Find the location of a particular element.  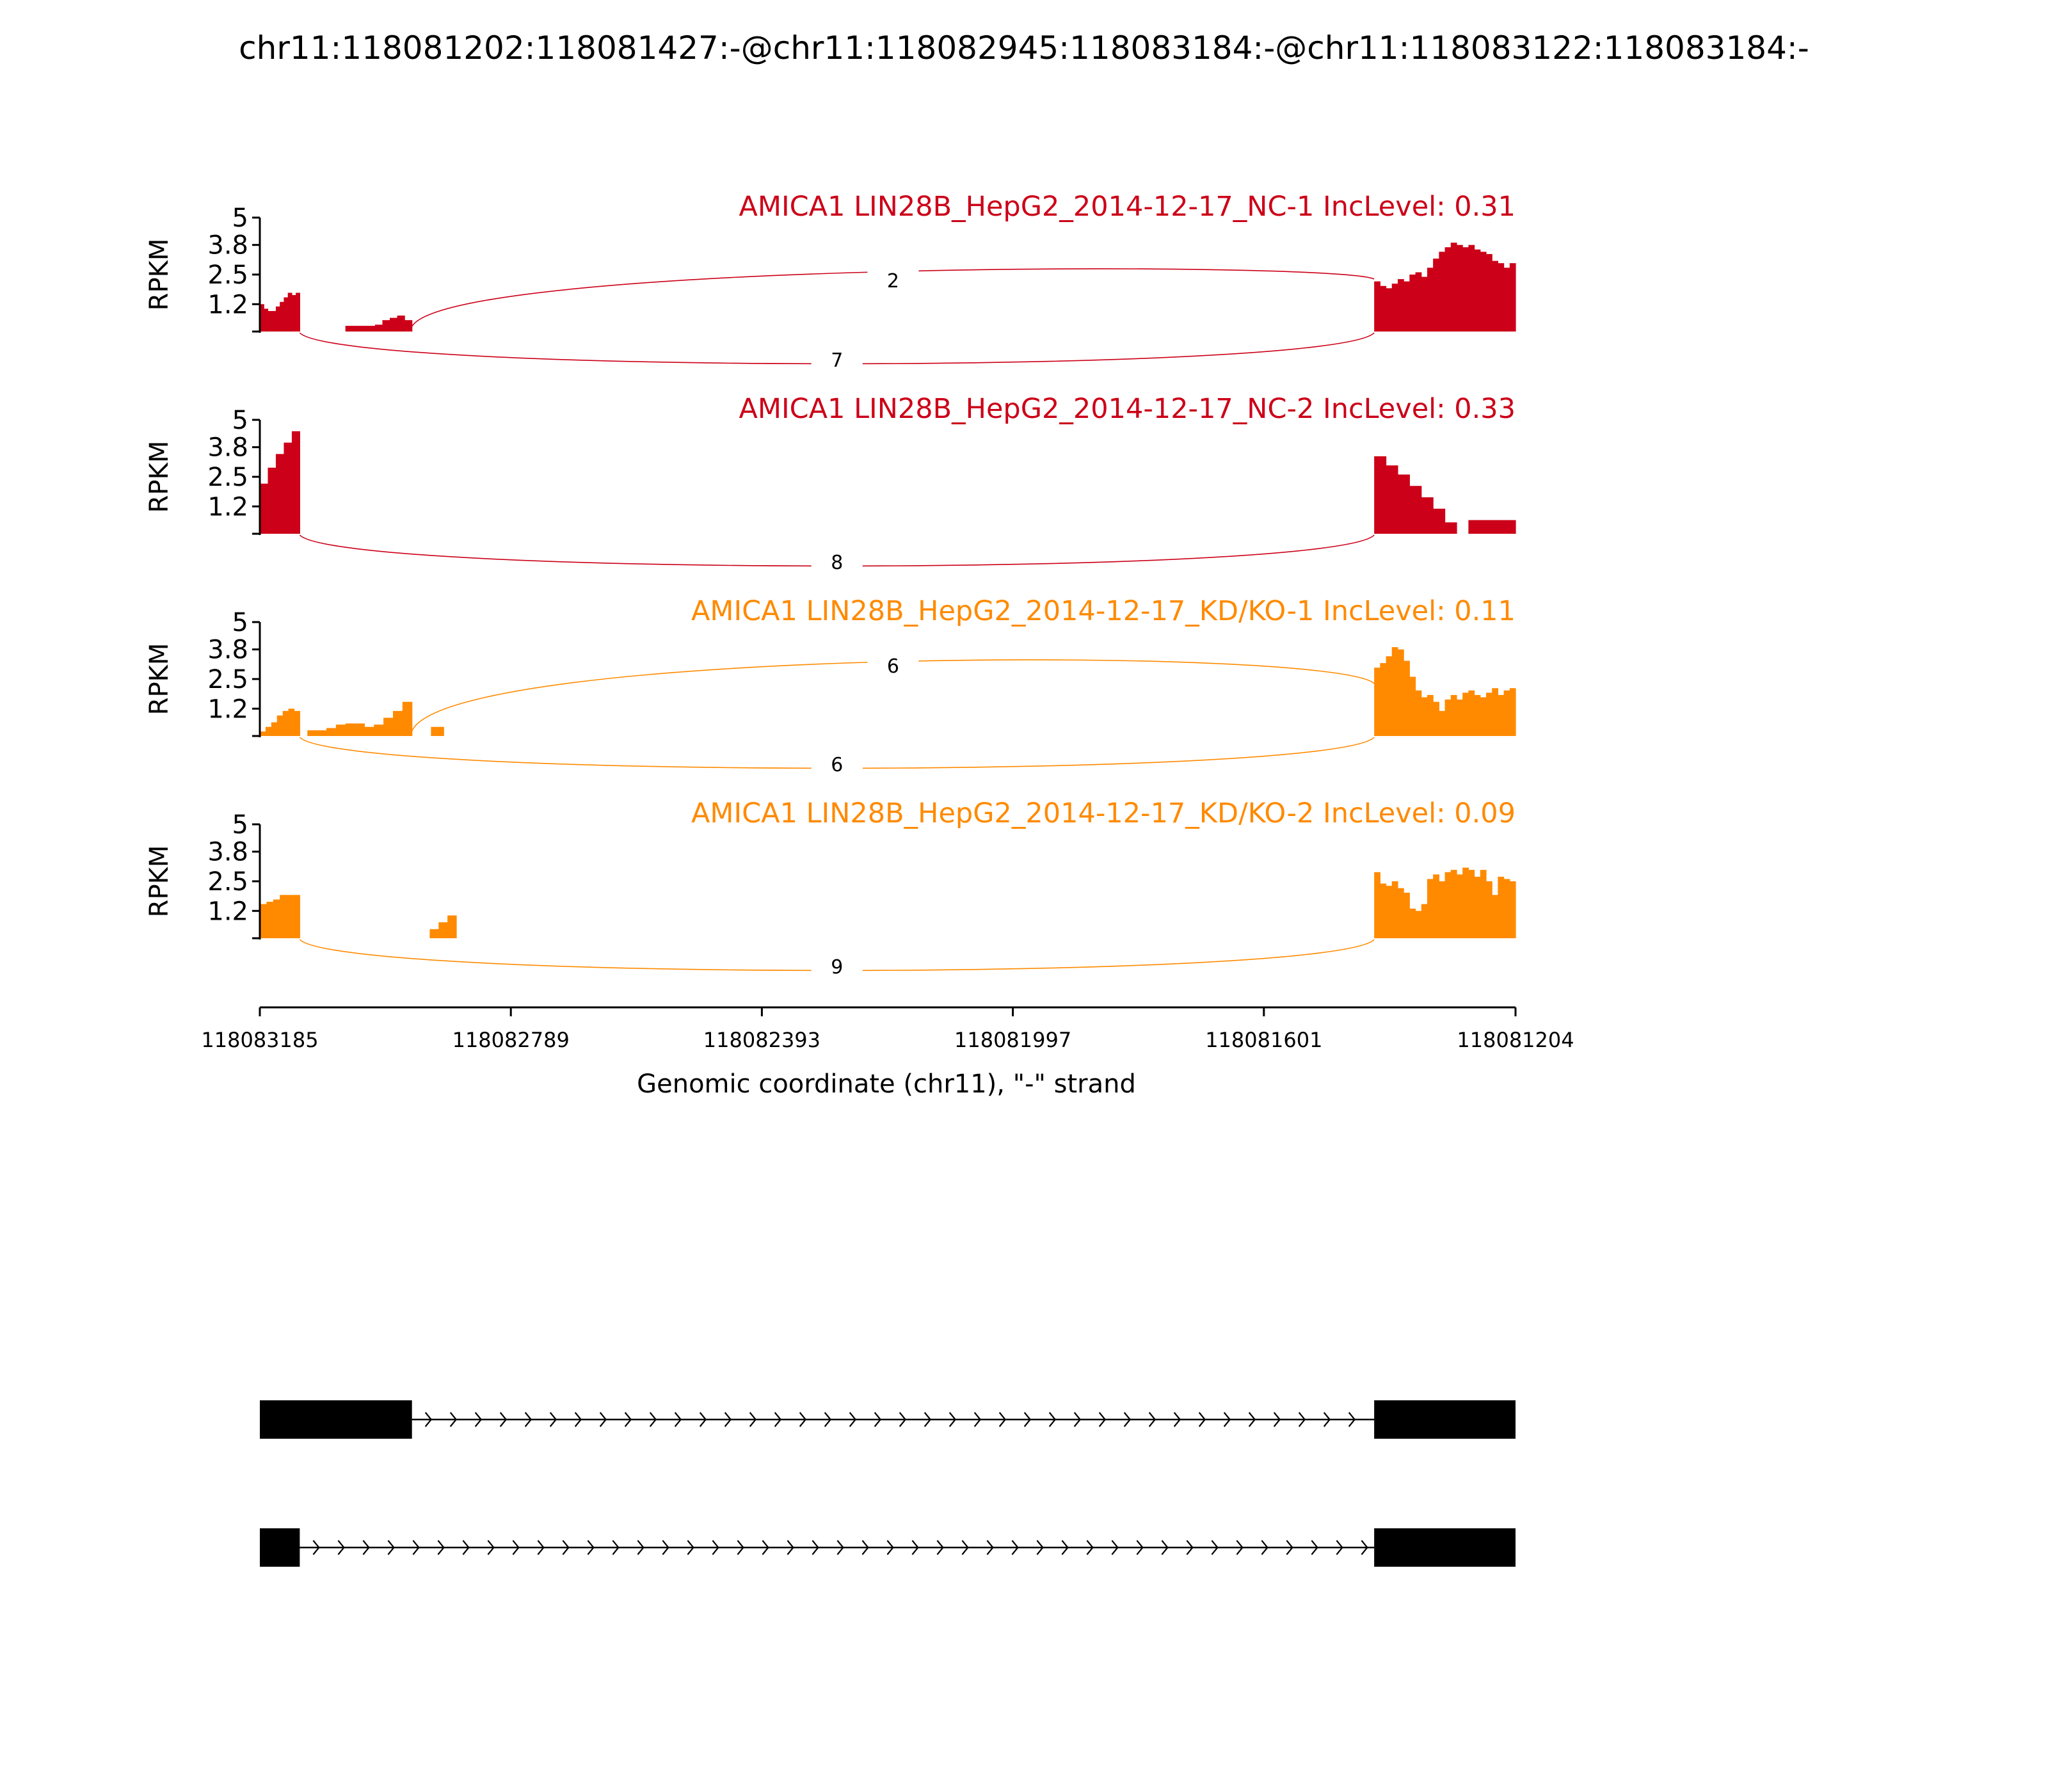

x-tick-label: 118081997 is located at coordinates (1012, 1040).